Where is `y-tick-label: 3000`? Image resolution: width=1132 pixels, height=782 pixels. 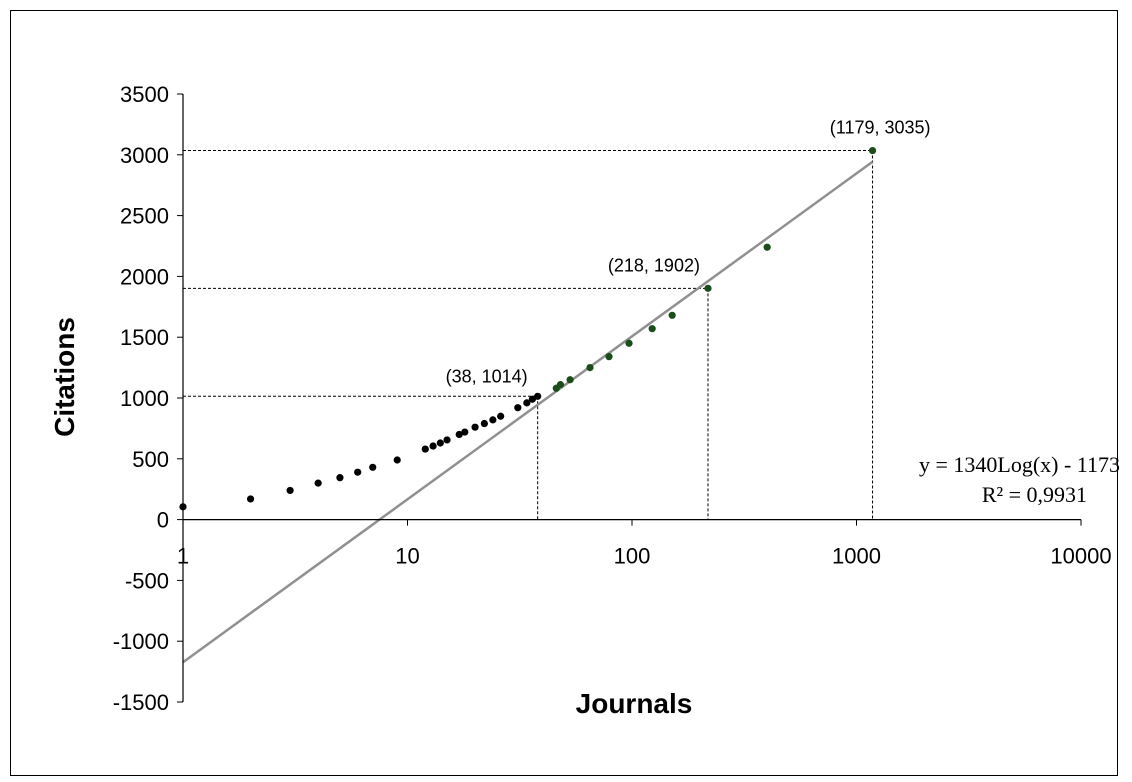
y-tick-label: 3000 is located at coordinates (144, 155).